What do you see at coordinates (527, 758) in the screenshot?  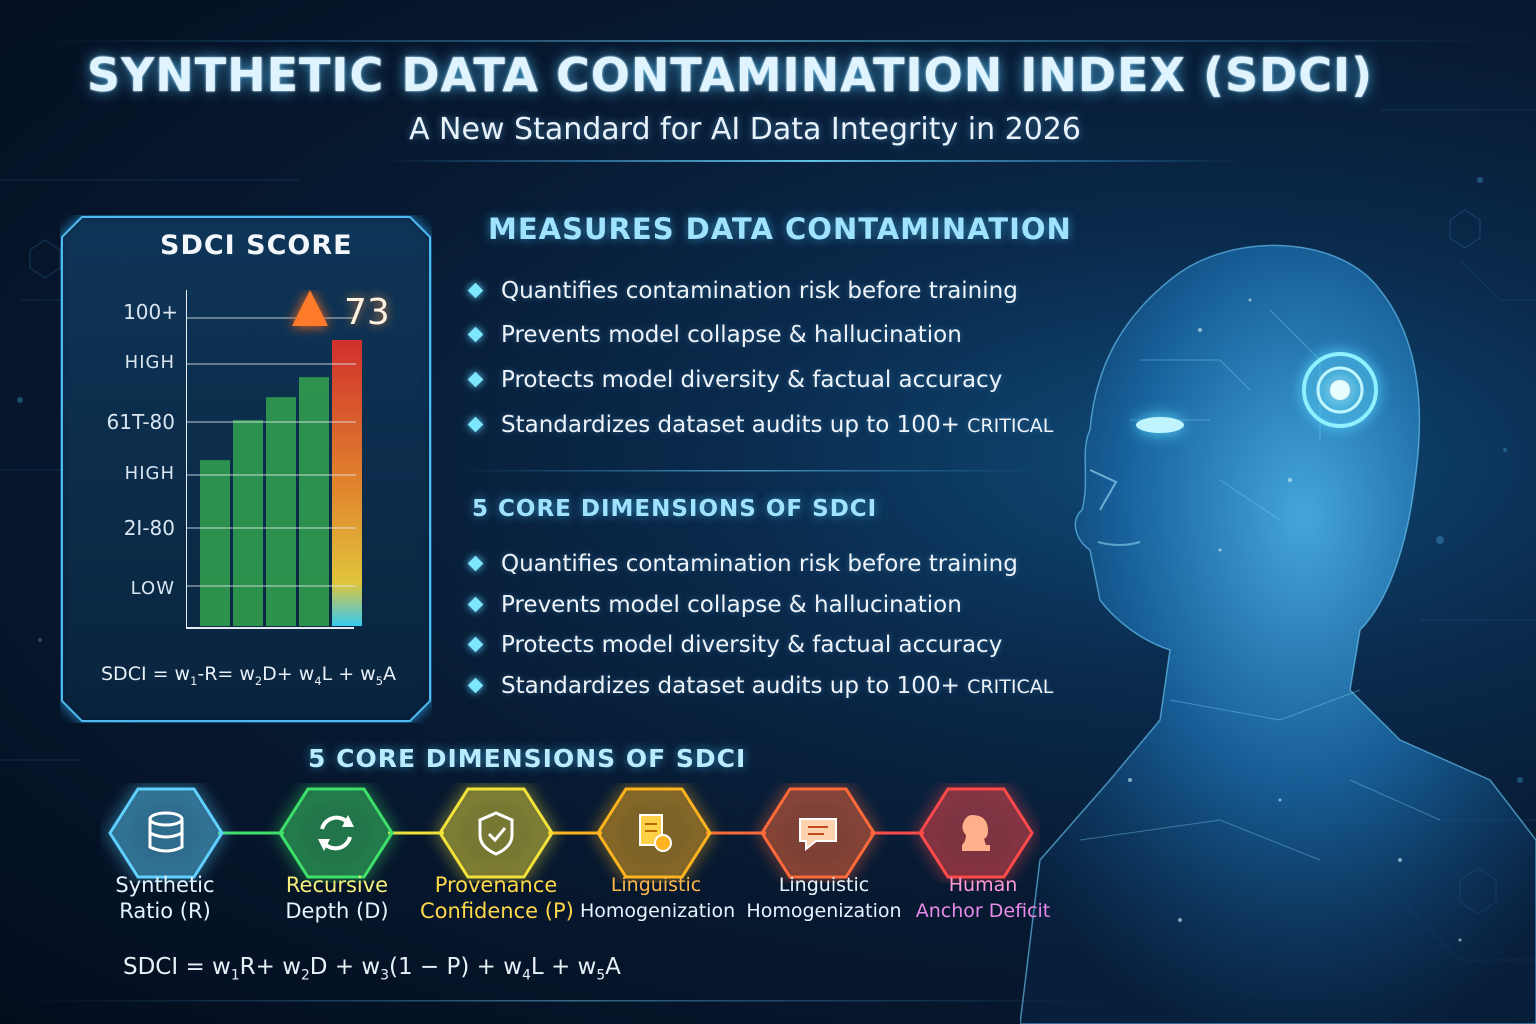 I see `dimensions-heading: 5 CORE DIMENSIONS OF SDCI` at bounding box center [527, 758].